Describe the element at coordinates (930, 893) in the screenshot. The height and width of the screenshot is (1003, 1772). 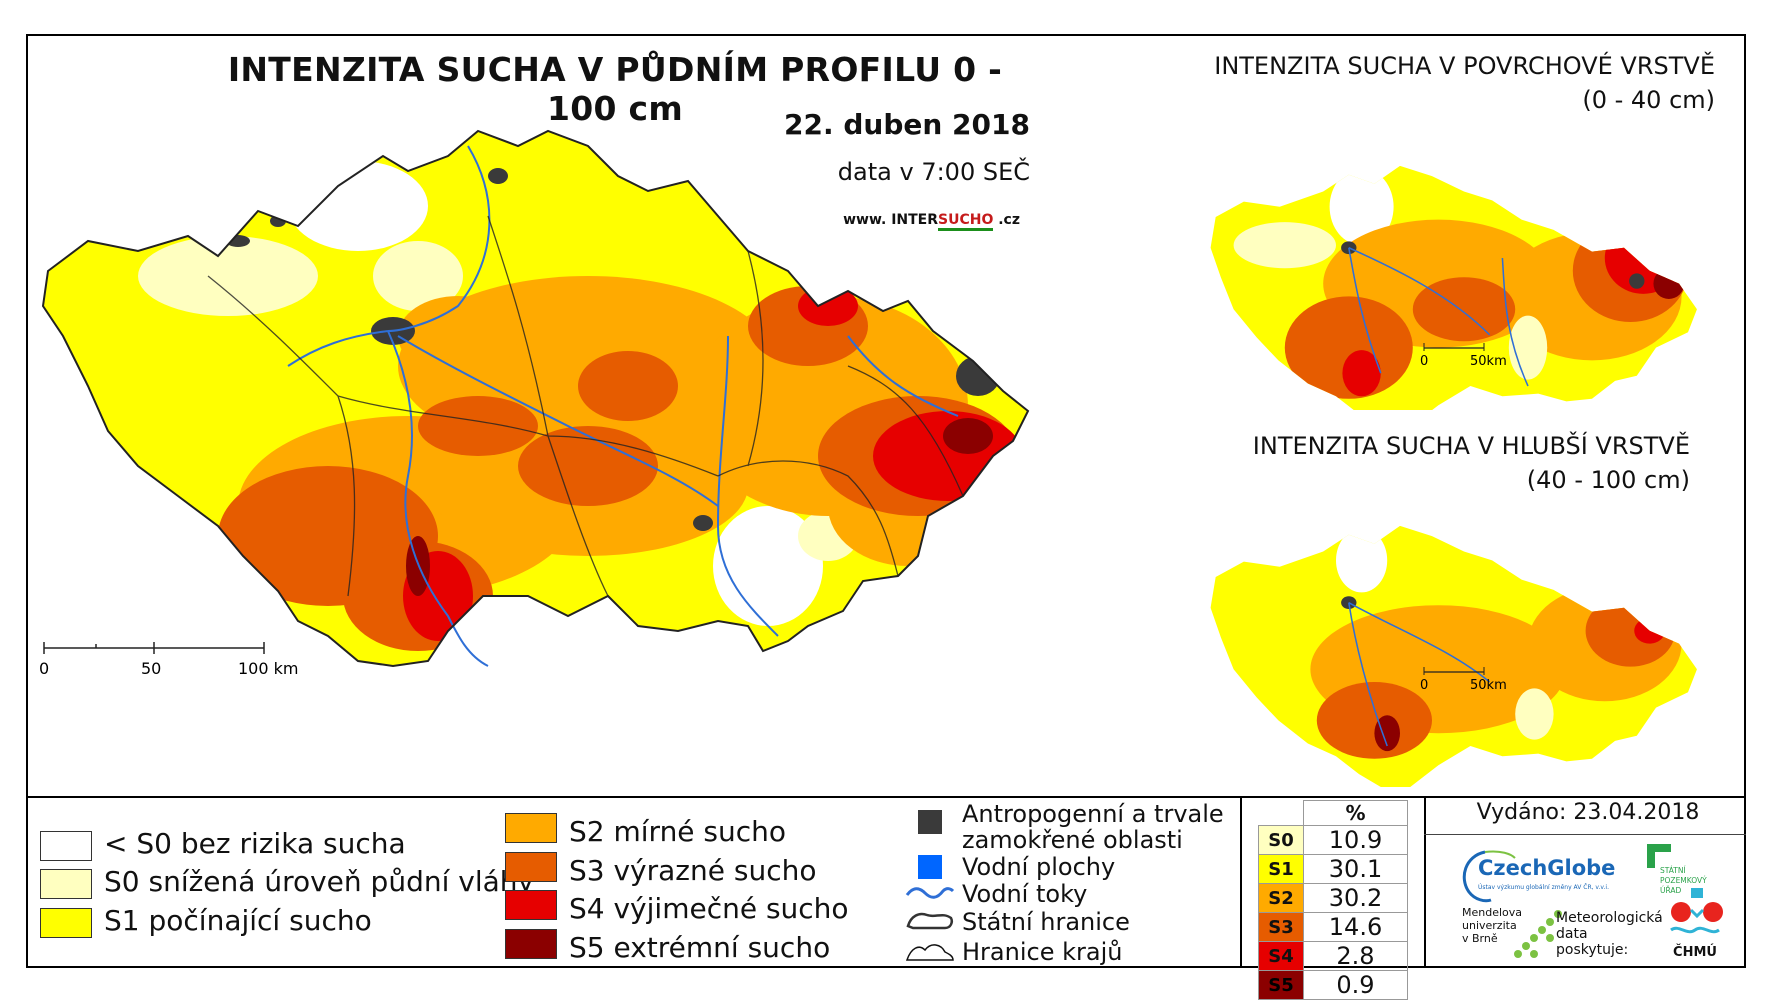
I see `river-icon` at that location.